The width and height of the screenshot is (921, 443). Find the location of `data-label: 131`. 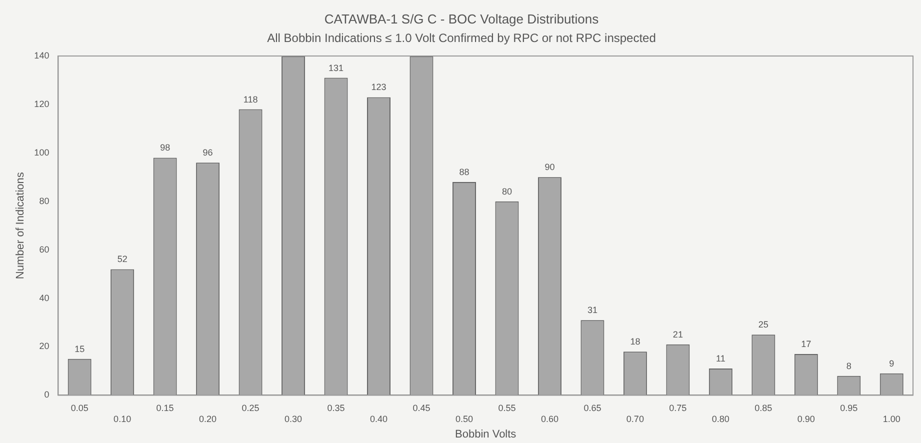

data-label: 131 is located at coordinates (336, 67).